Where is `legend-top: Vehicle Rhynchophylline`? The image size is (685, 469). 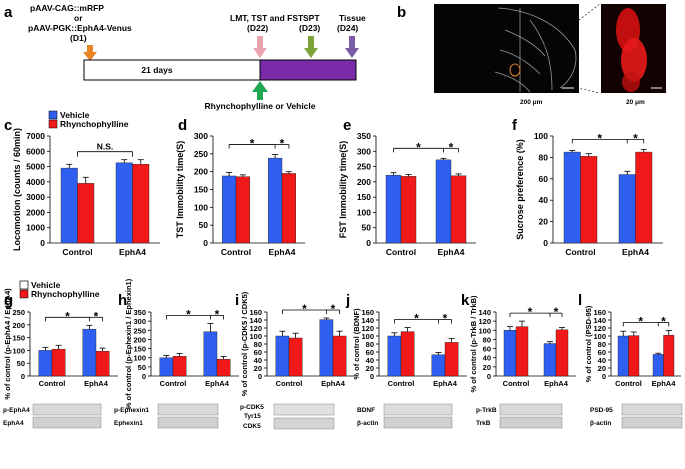
legend-top: Vehicle Rhynchophylline is located at coordinates (88, 119).